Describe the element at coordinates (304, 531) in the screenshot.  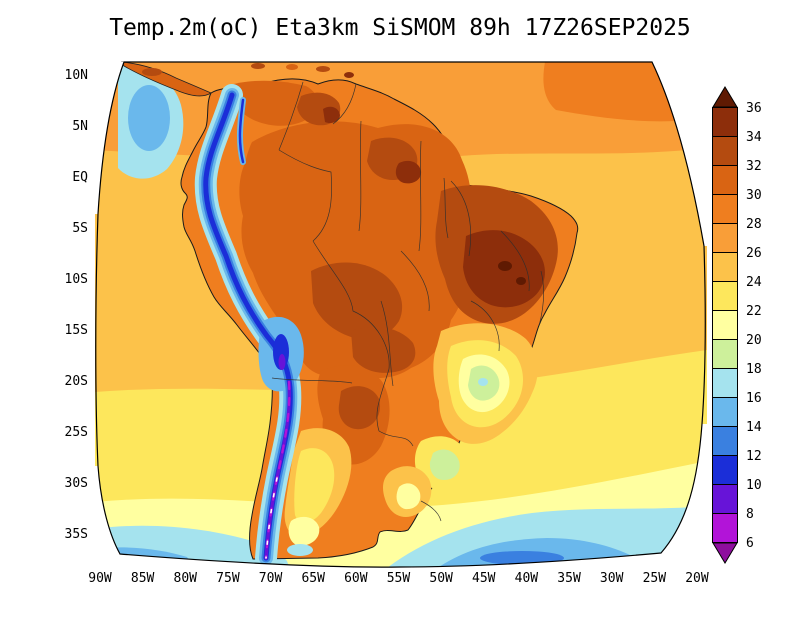
I see `argentina-pale` at that location.